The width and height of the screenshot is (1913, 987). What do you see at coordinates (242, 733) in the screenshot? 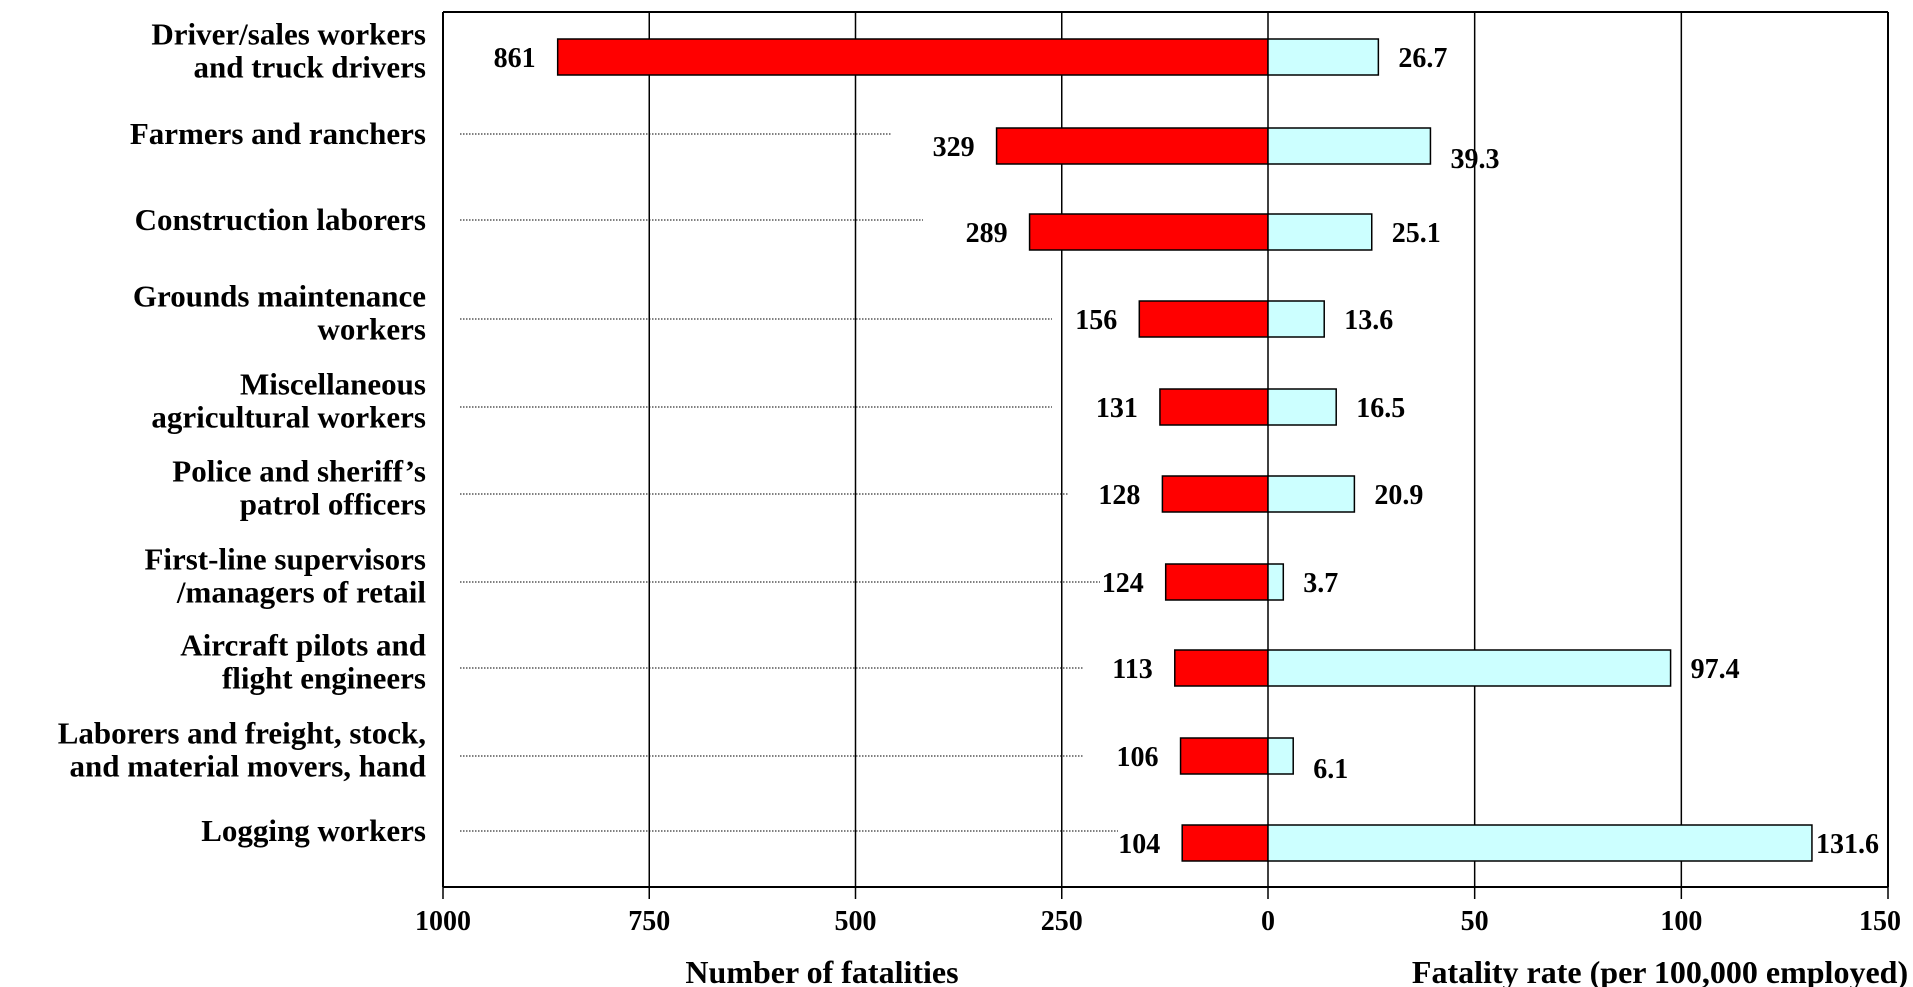
I see `category-label: Laborers and freight, stock,` at bounding box center [242, 733].